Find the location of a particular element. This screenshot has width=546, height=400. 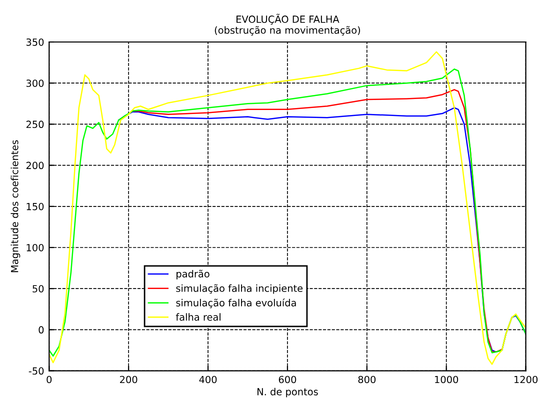

y-tick-label: 250 is located at coordinates (35, 124).